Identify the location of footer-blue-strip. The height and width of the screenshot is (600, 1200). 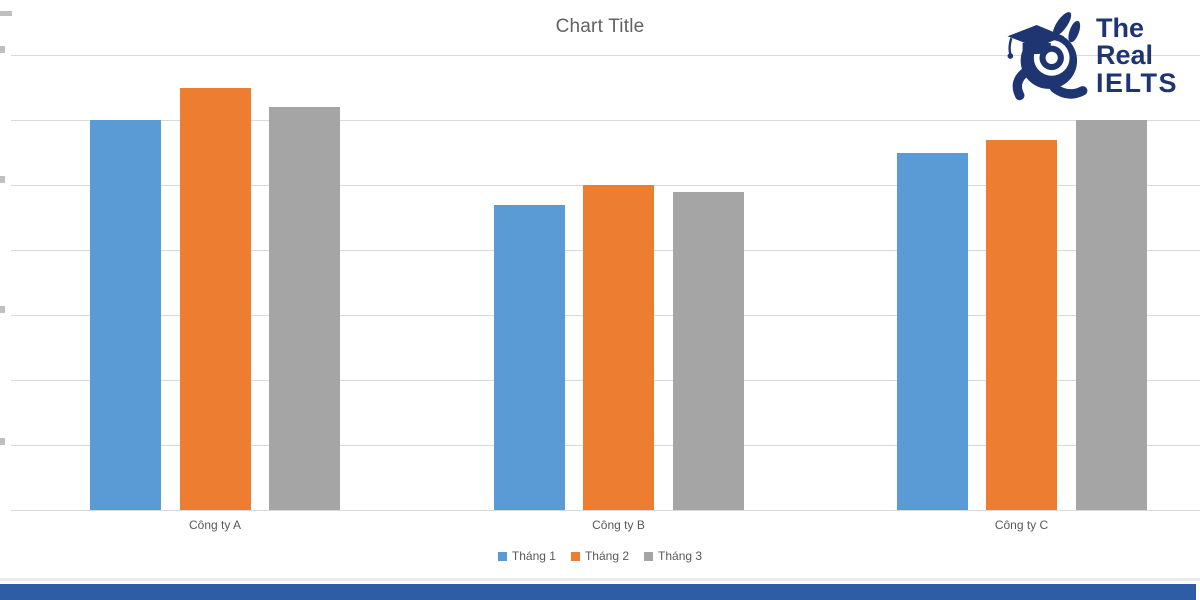
(598, 592).